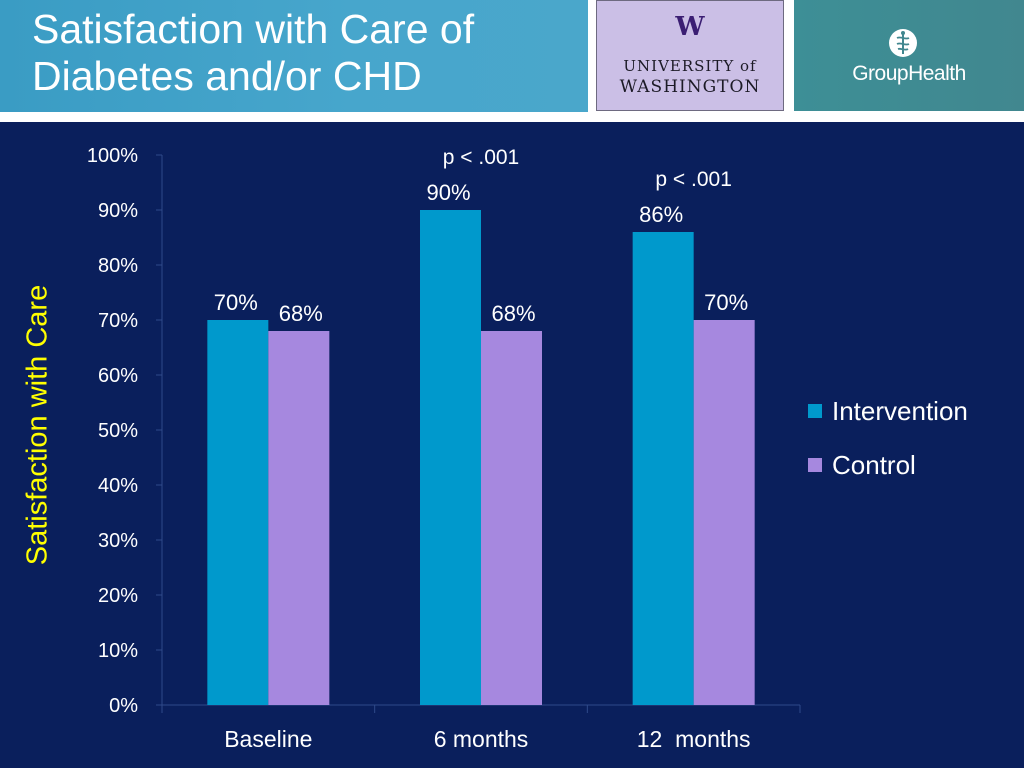 The width and height of the screenshot is (1024, 768). What do you see at coordinates (118, 431) in the screenshot?
I see `y-tick-label: 50%` at bounding box center [118, 431].